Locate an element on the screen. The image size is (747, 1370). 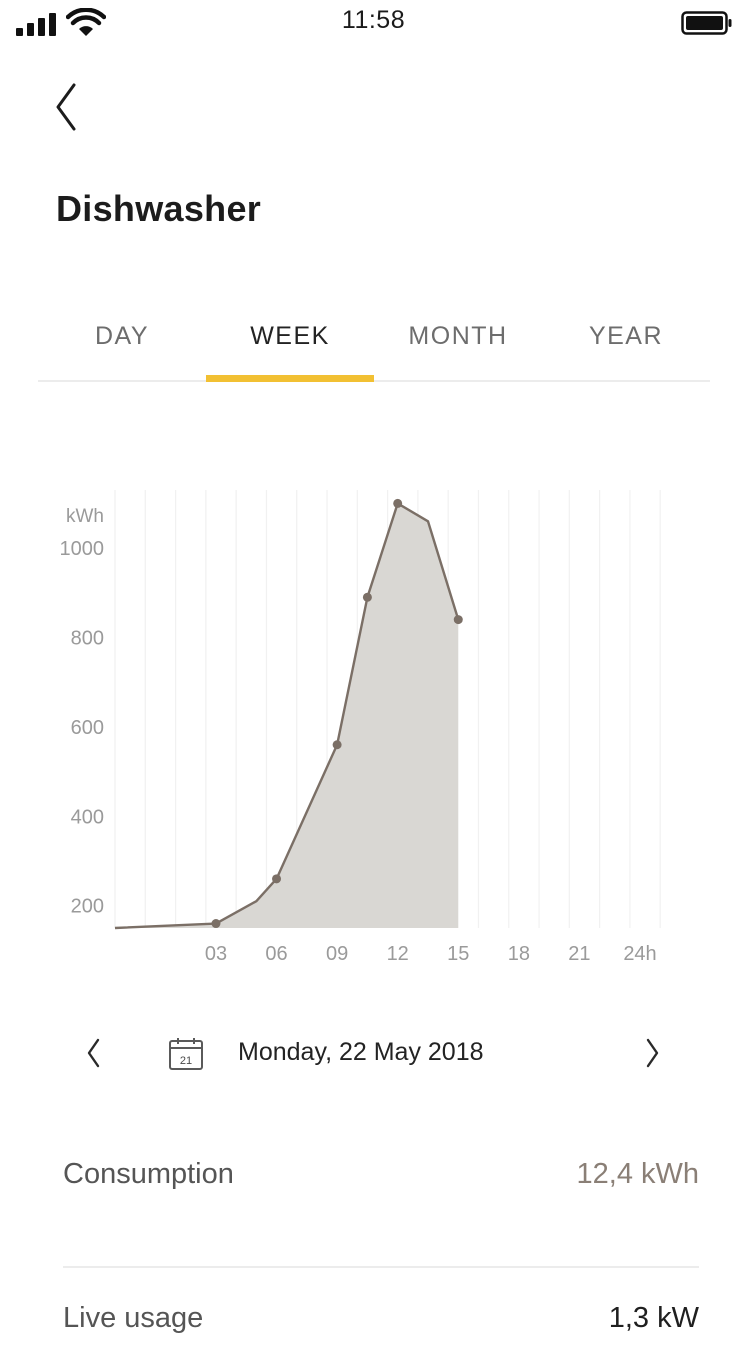
chart-markers is located at coordinates (337, 713).